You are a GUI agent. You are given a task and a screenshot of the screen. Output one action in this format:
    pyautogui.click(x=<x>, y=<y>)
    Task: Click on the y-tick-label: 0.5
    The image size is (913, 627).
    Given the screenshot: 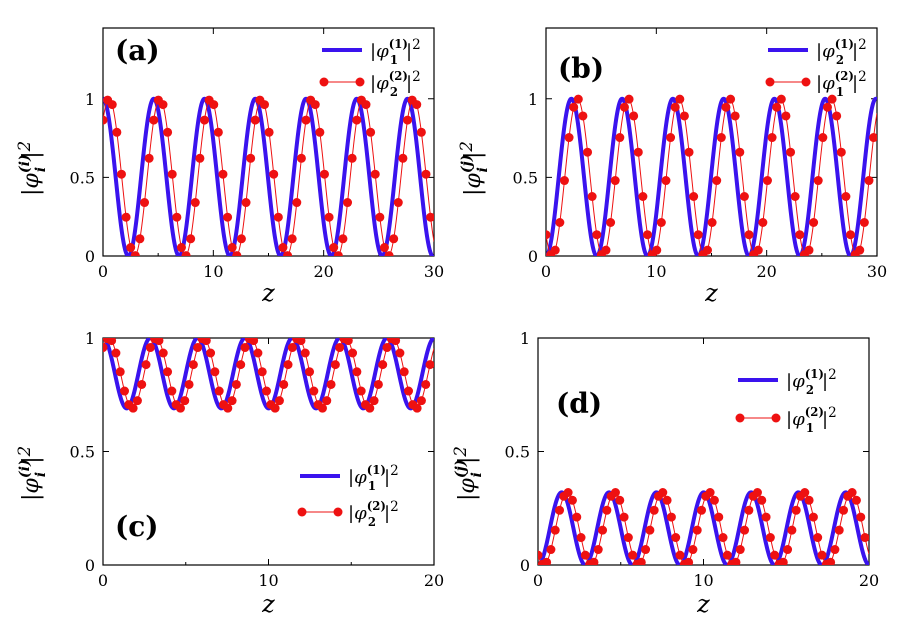 What is the action you would take?
    pyautogui.click(x=82, y=452)
    